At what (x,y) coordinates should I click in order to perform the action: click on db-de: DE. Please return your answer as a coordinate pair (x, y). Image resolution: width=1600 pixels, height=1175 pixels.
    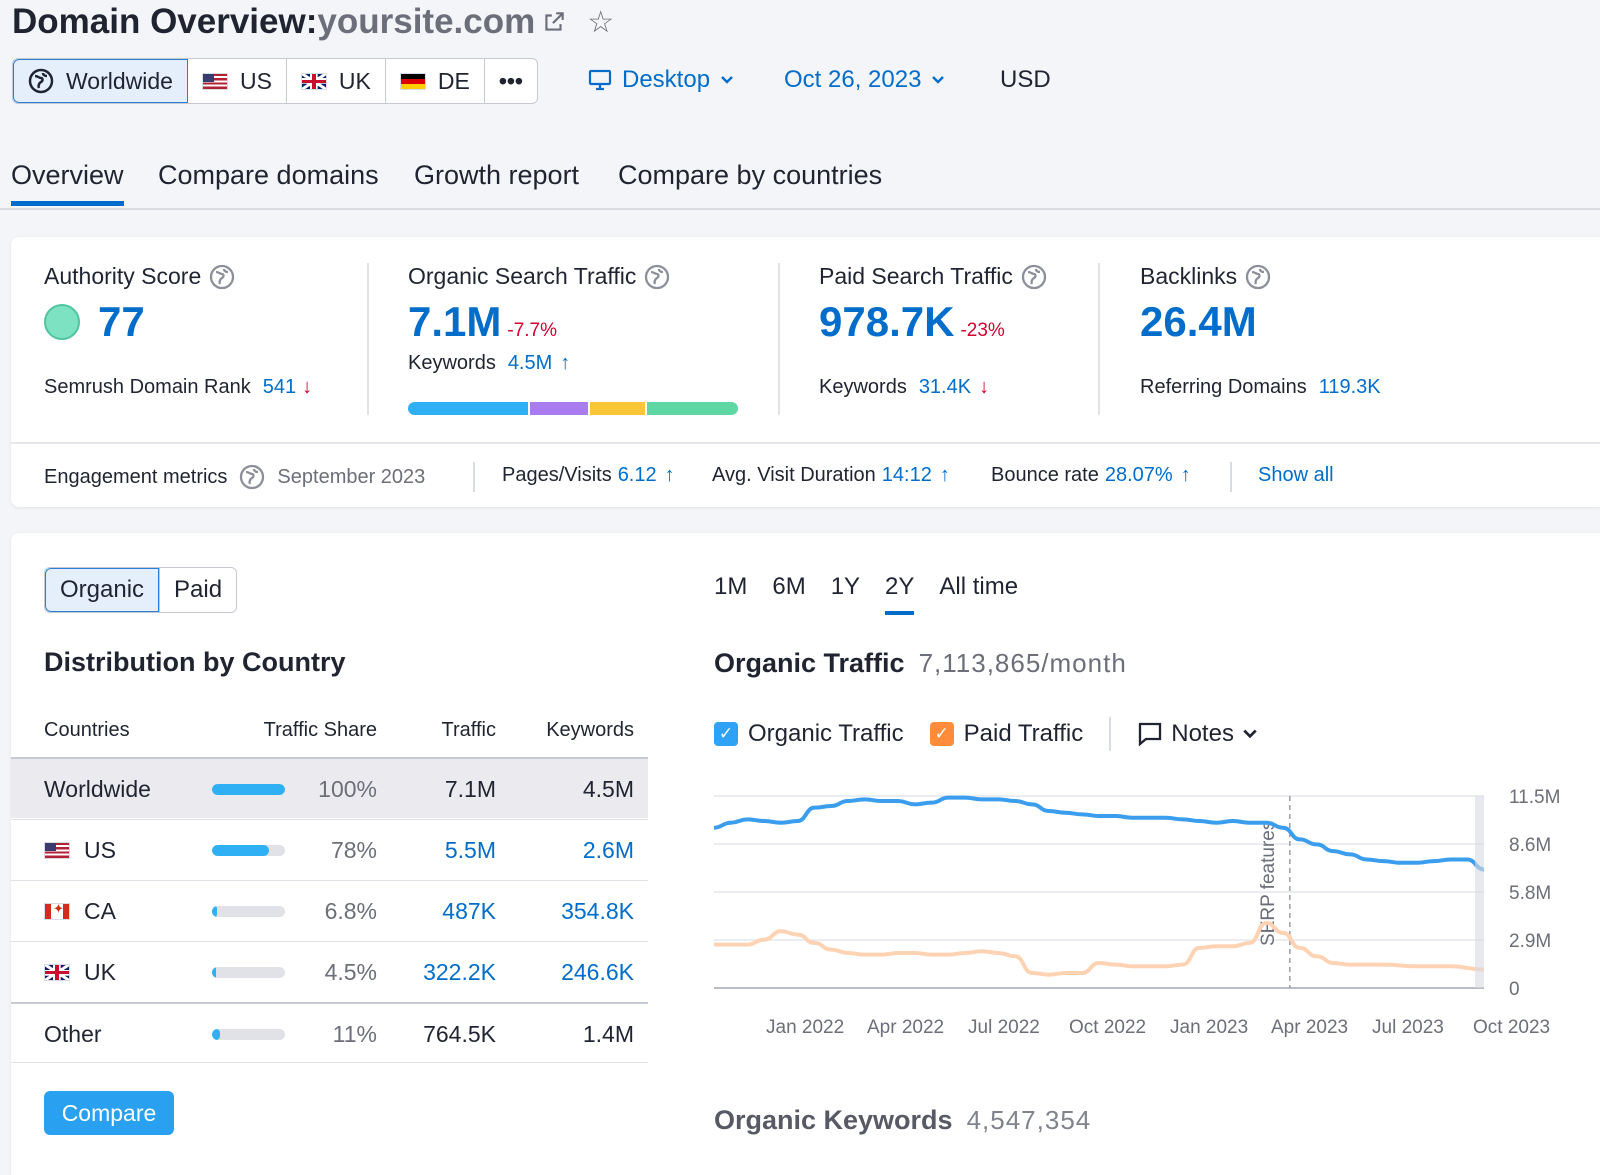
    Looking at the image, I should click on (435, 81).